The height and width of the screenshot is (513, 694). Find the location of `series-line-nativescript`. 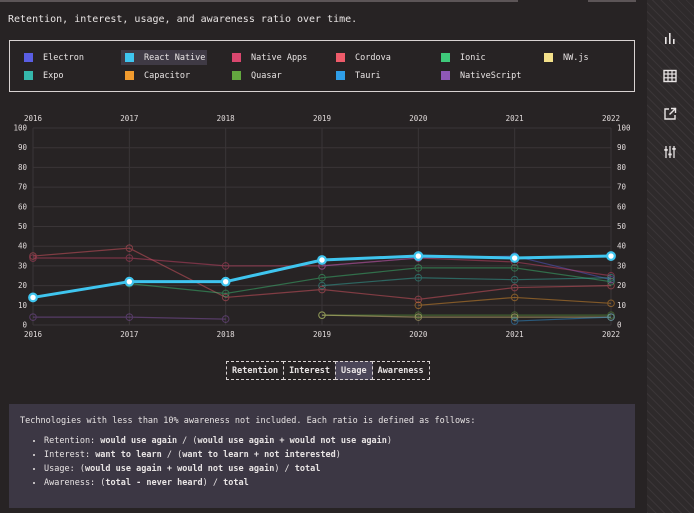

series-line-nativescript is located at coordinates (129, 318).